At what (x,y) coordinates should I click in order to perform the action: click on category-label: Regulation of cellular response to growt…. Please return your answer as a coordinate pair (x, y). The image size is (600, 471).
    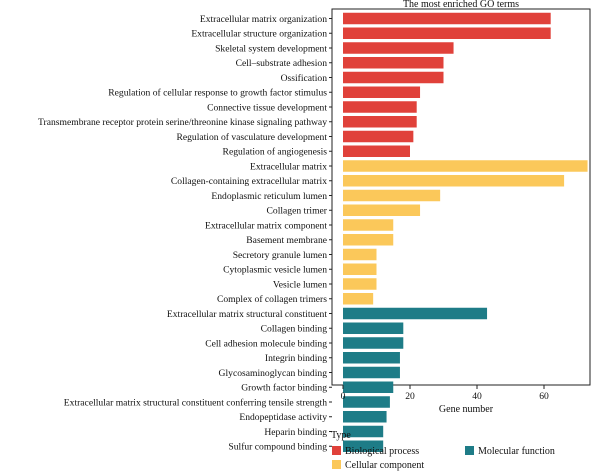
    Looking at the image, I should click on (217, 93).